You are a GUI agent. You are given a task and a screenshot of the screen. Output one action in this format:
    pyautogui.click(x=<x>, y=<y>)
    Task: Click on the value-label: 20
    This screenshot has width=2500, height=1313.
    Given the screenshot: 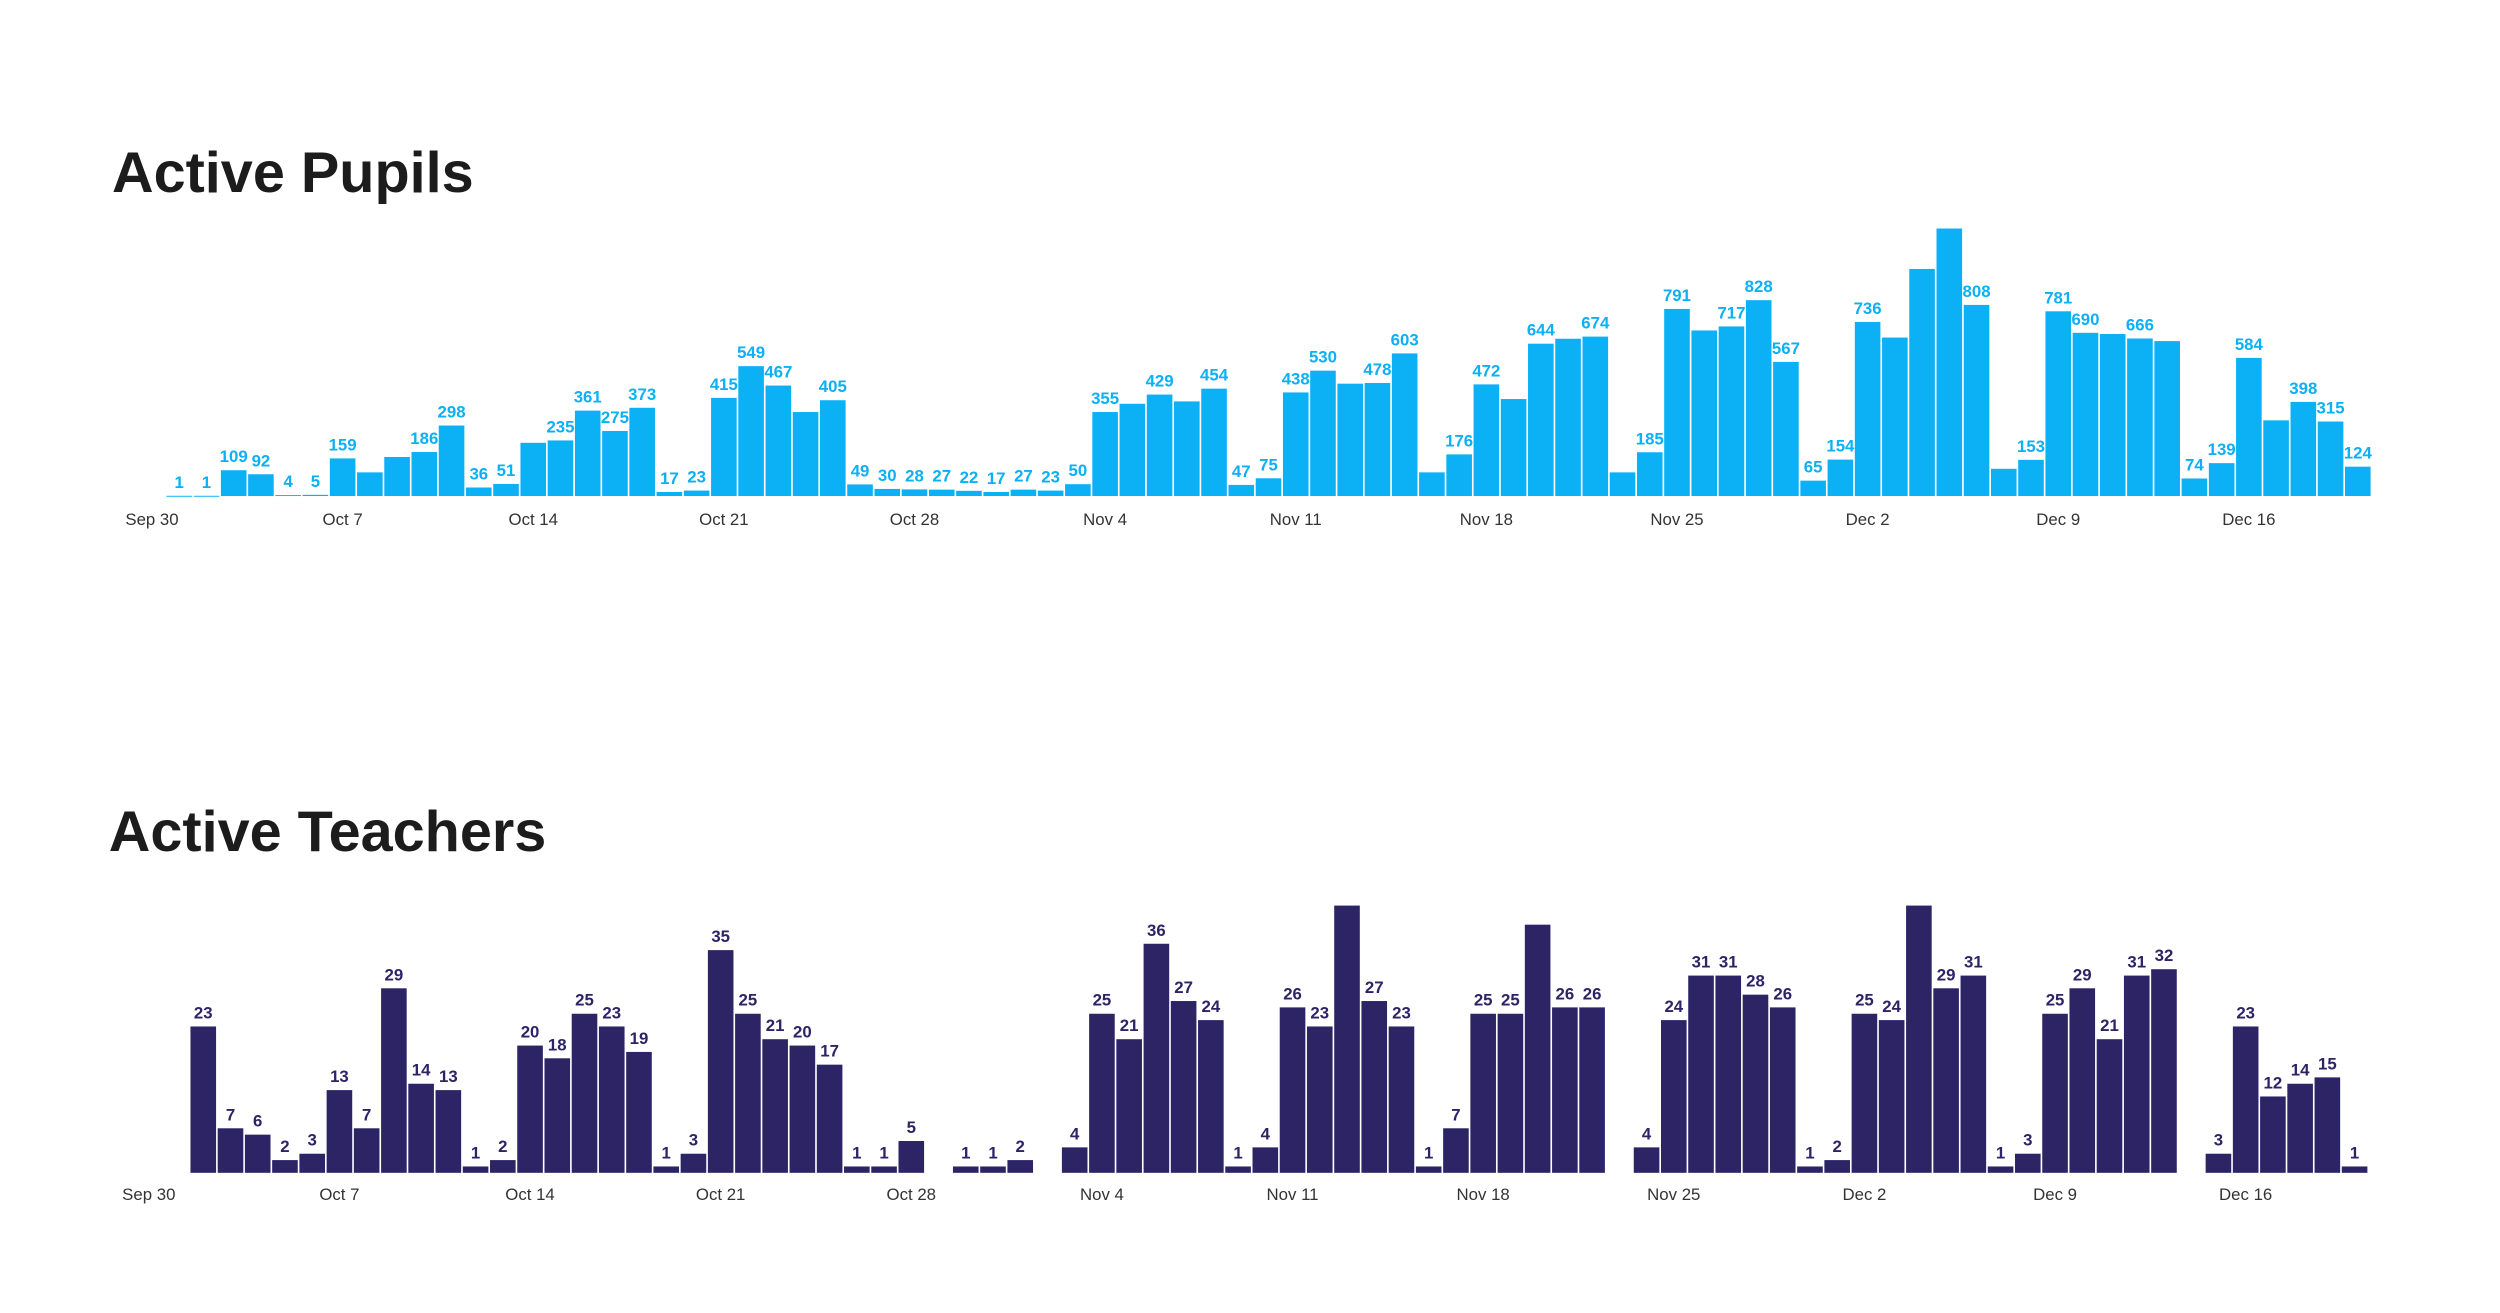 What is the action you would take?
    pyautogui.click(x=530, y=1032)
    